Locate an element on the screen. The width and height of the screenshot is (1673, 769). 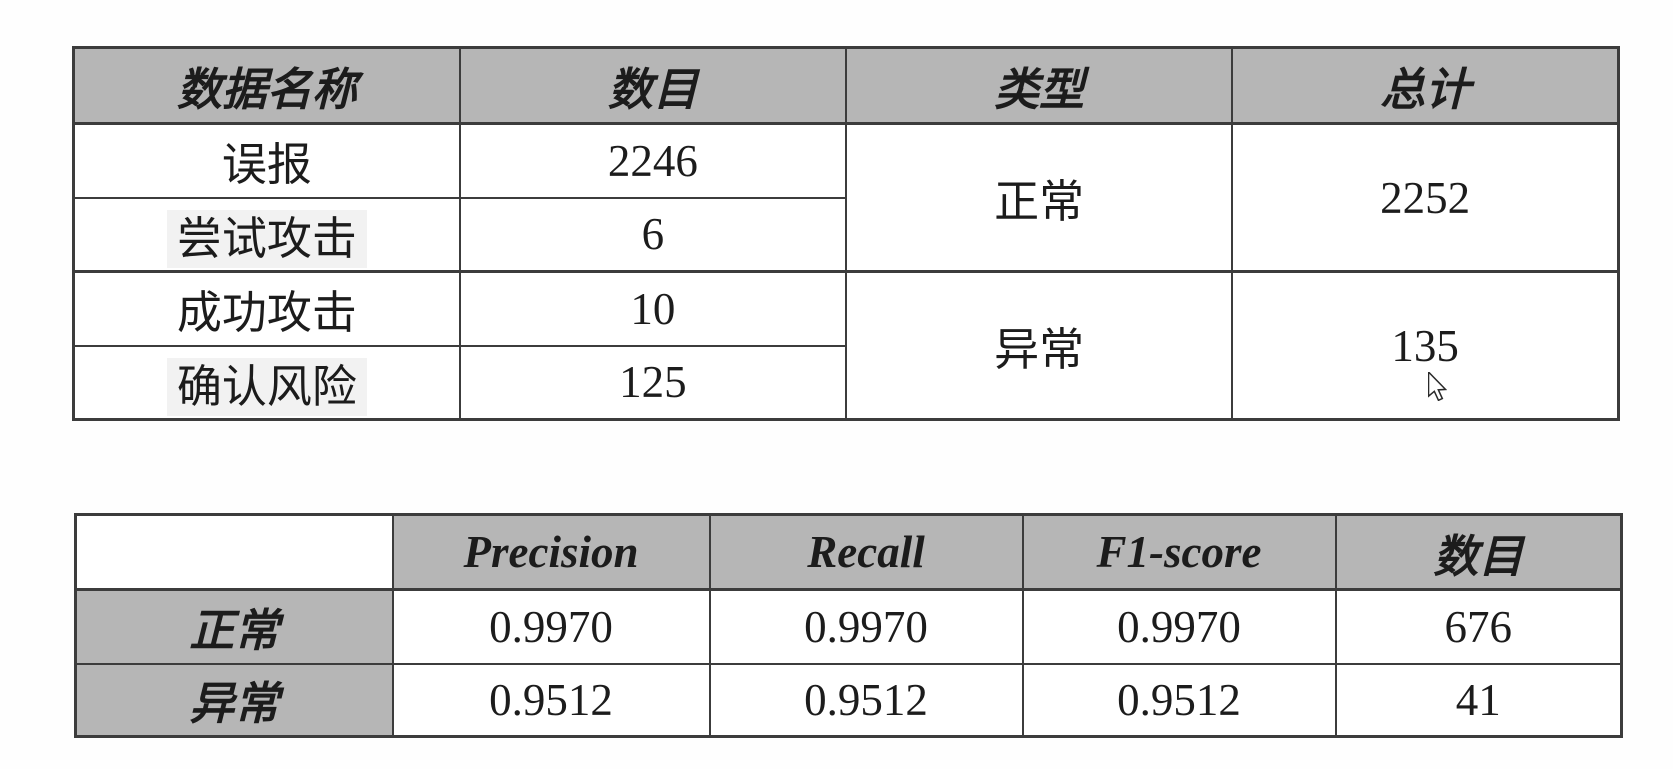
cell-row3-count: 125 is located at coordinates (653, 382).